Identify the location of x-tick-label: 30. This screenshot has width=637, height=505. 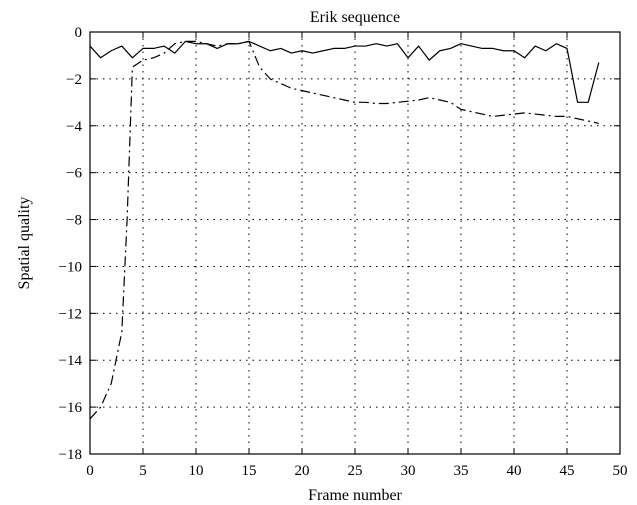
(408, 471).